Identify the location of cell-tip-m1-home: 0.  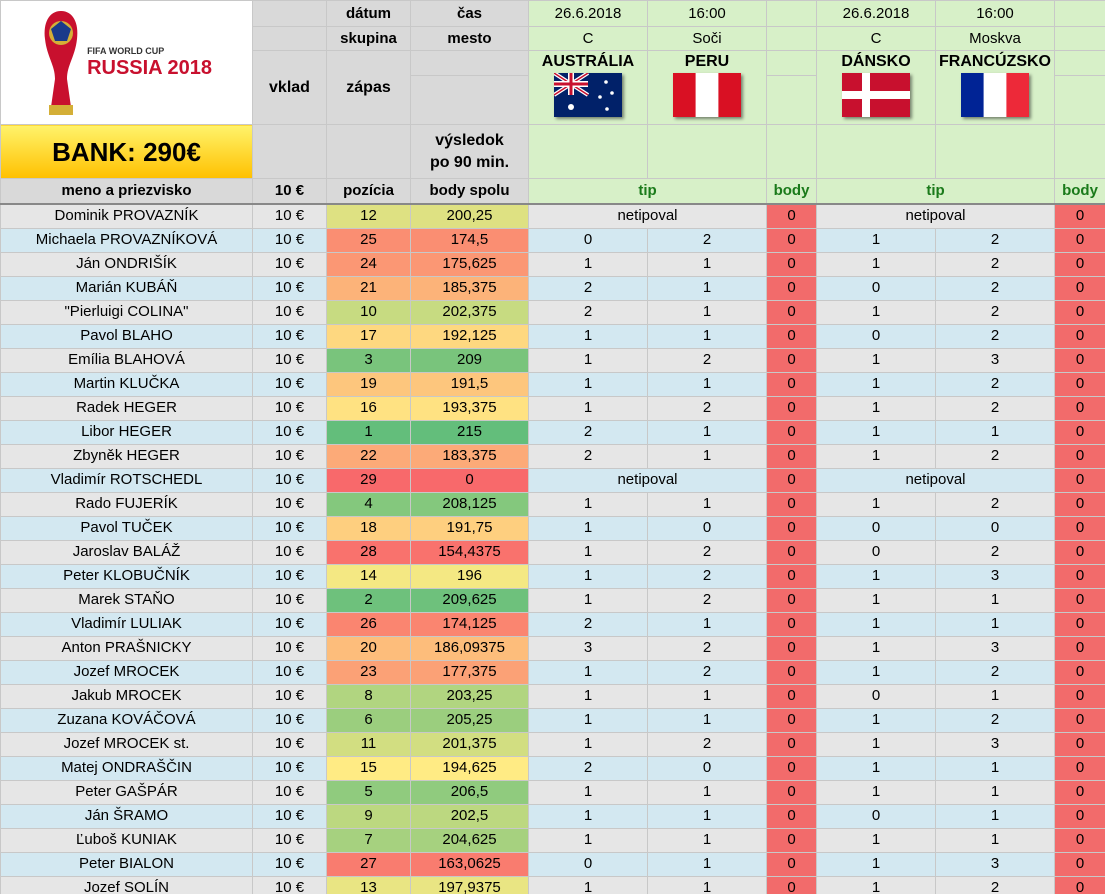
(588, 864).